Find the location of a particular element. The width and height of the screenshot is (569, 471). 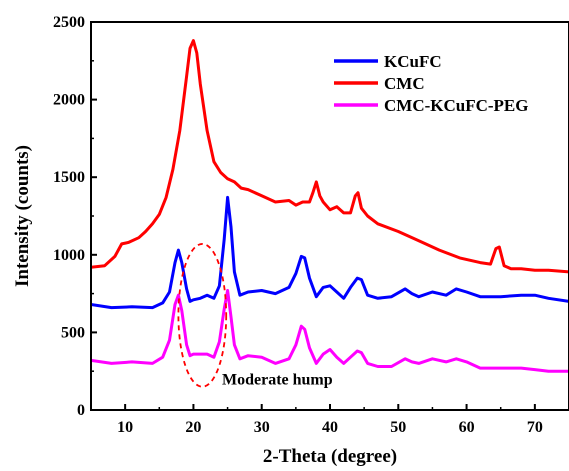

y-axis-title: Intensity (counts) is located at coordinates (22, 216).